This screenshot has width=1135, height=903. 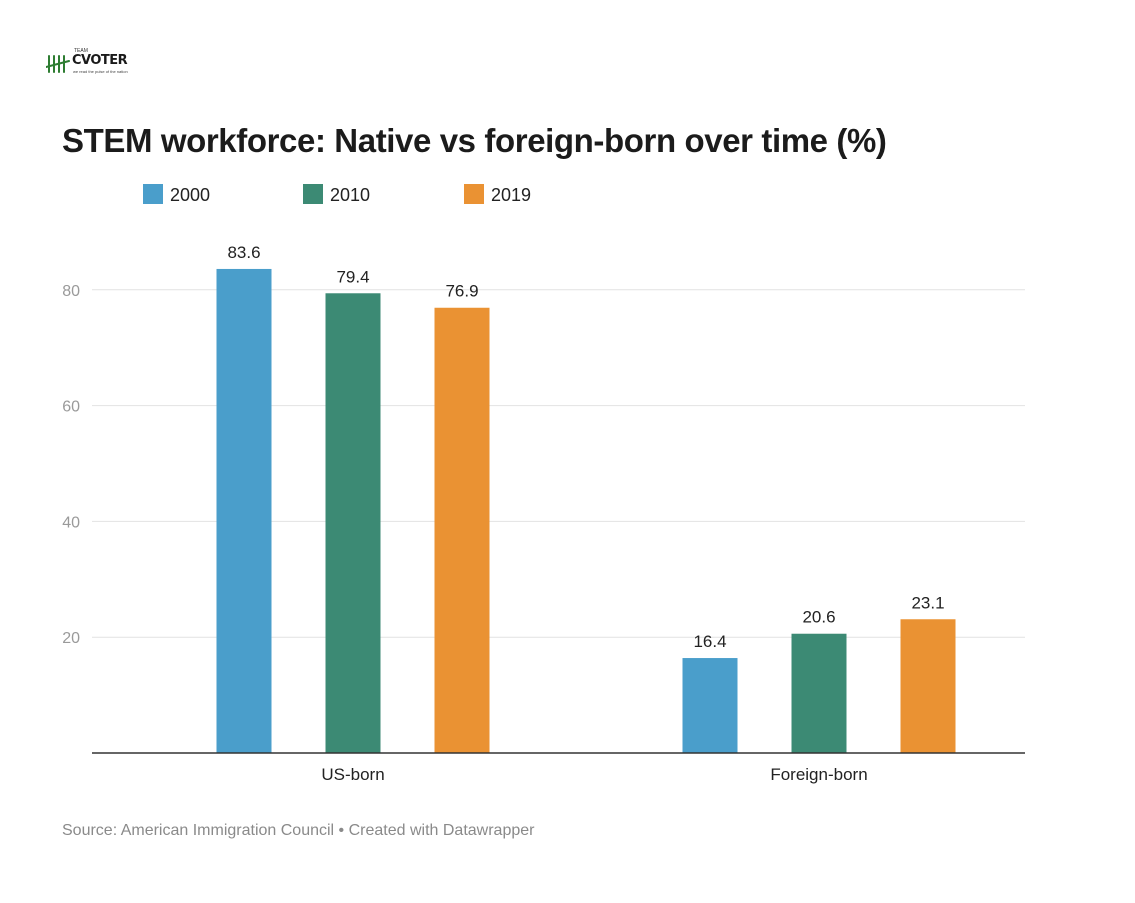 I want to click on data-label: 76.9, so click(x=461, y=291).